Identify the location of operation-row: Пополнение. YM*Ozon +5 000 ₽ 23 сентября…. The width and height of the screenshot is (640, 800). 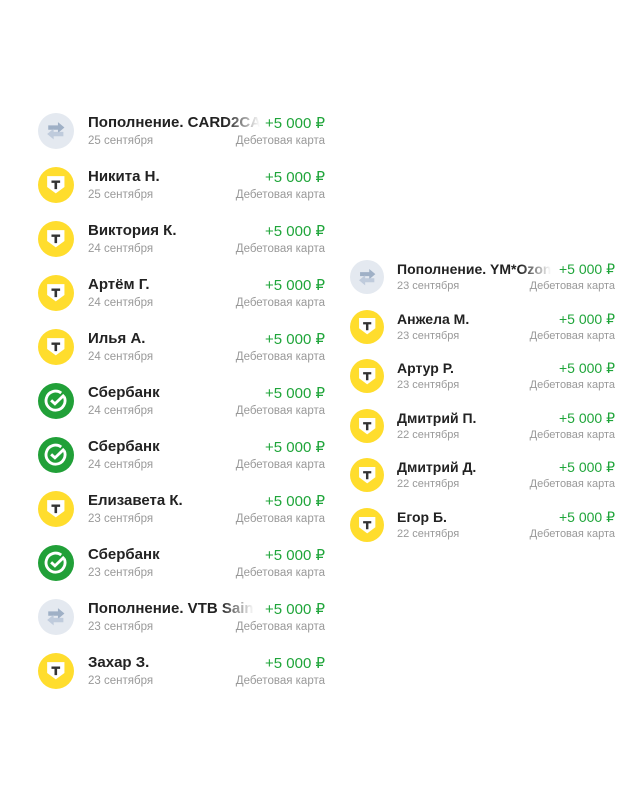
(482, 284).